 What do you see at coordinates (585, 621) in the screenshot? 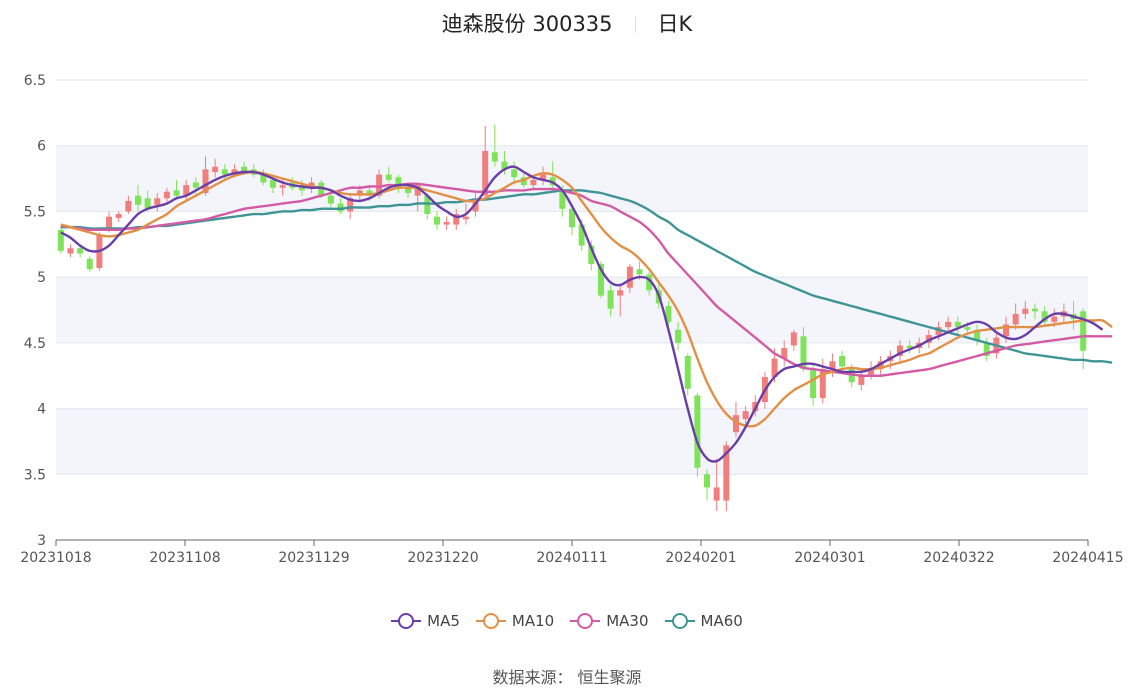
I see `legend-ma30-icon` at bounding box center [585, 621].